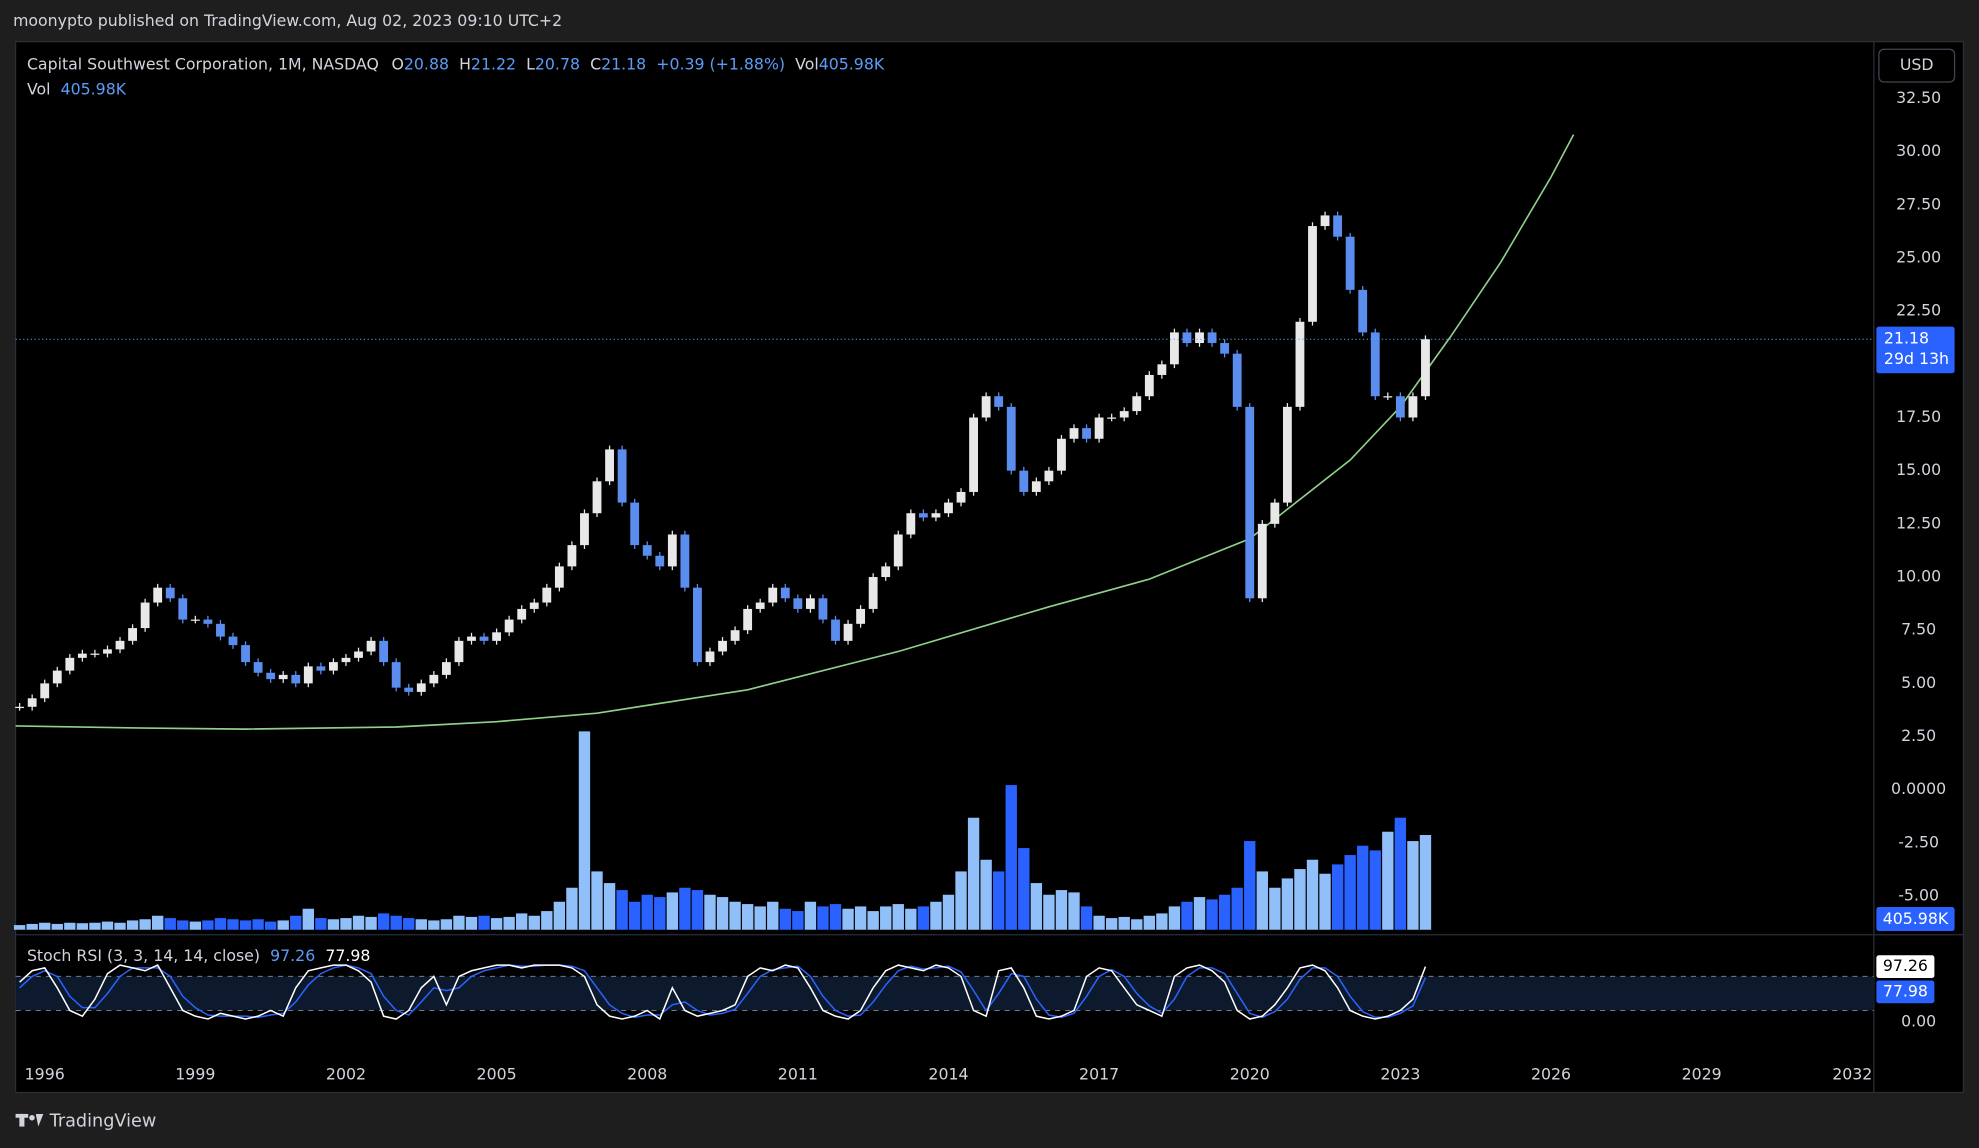 This screenshot has width=1979, height=1148. What do you see at coordinates (493, 63) in the screenshot?
I see `h-value: 21.22` at bounding box center [493, 63].